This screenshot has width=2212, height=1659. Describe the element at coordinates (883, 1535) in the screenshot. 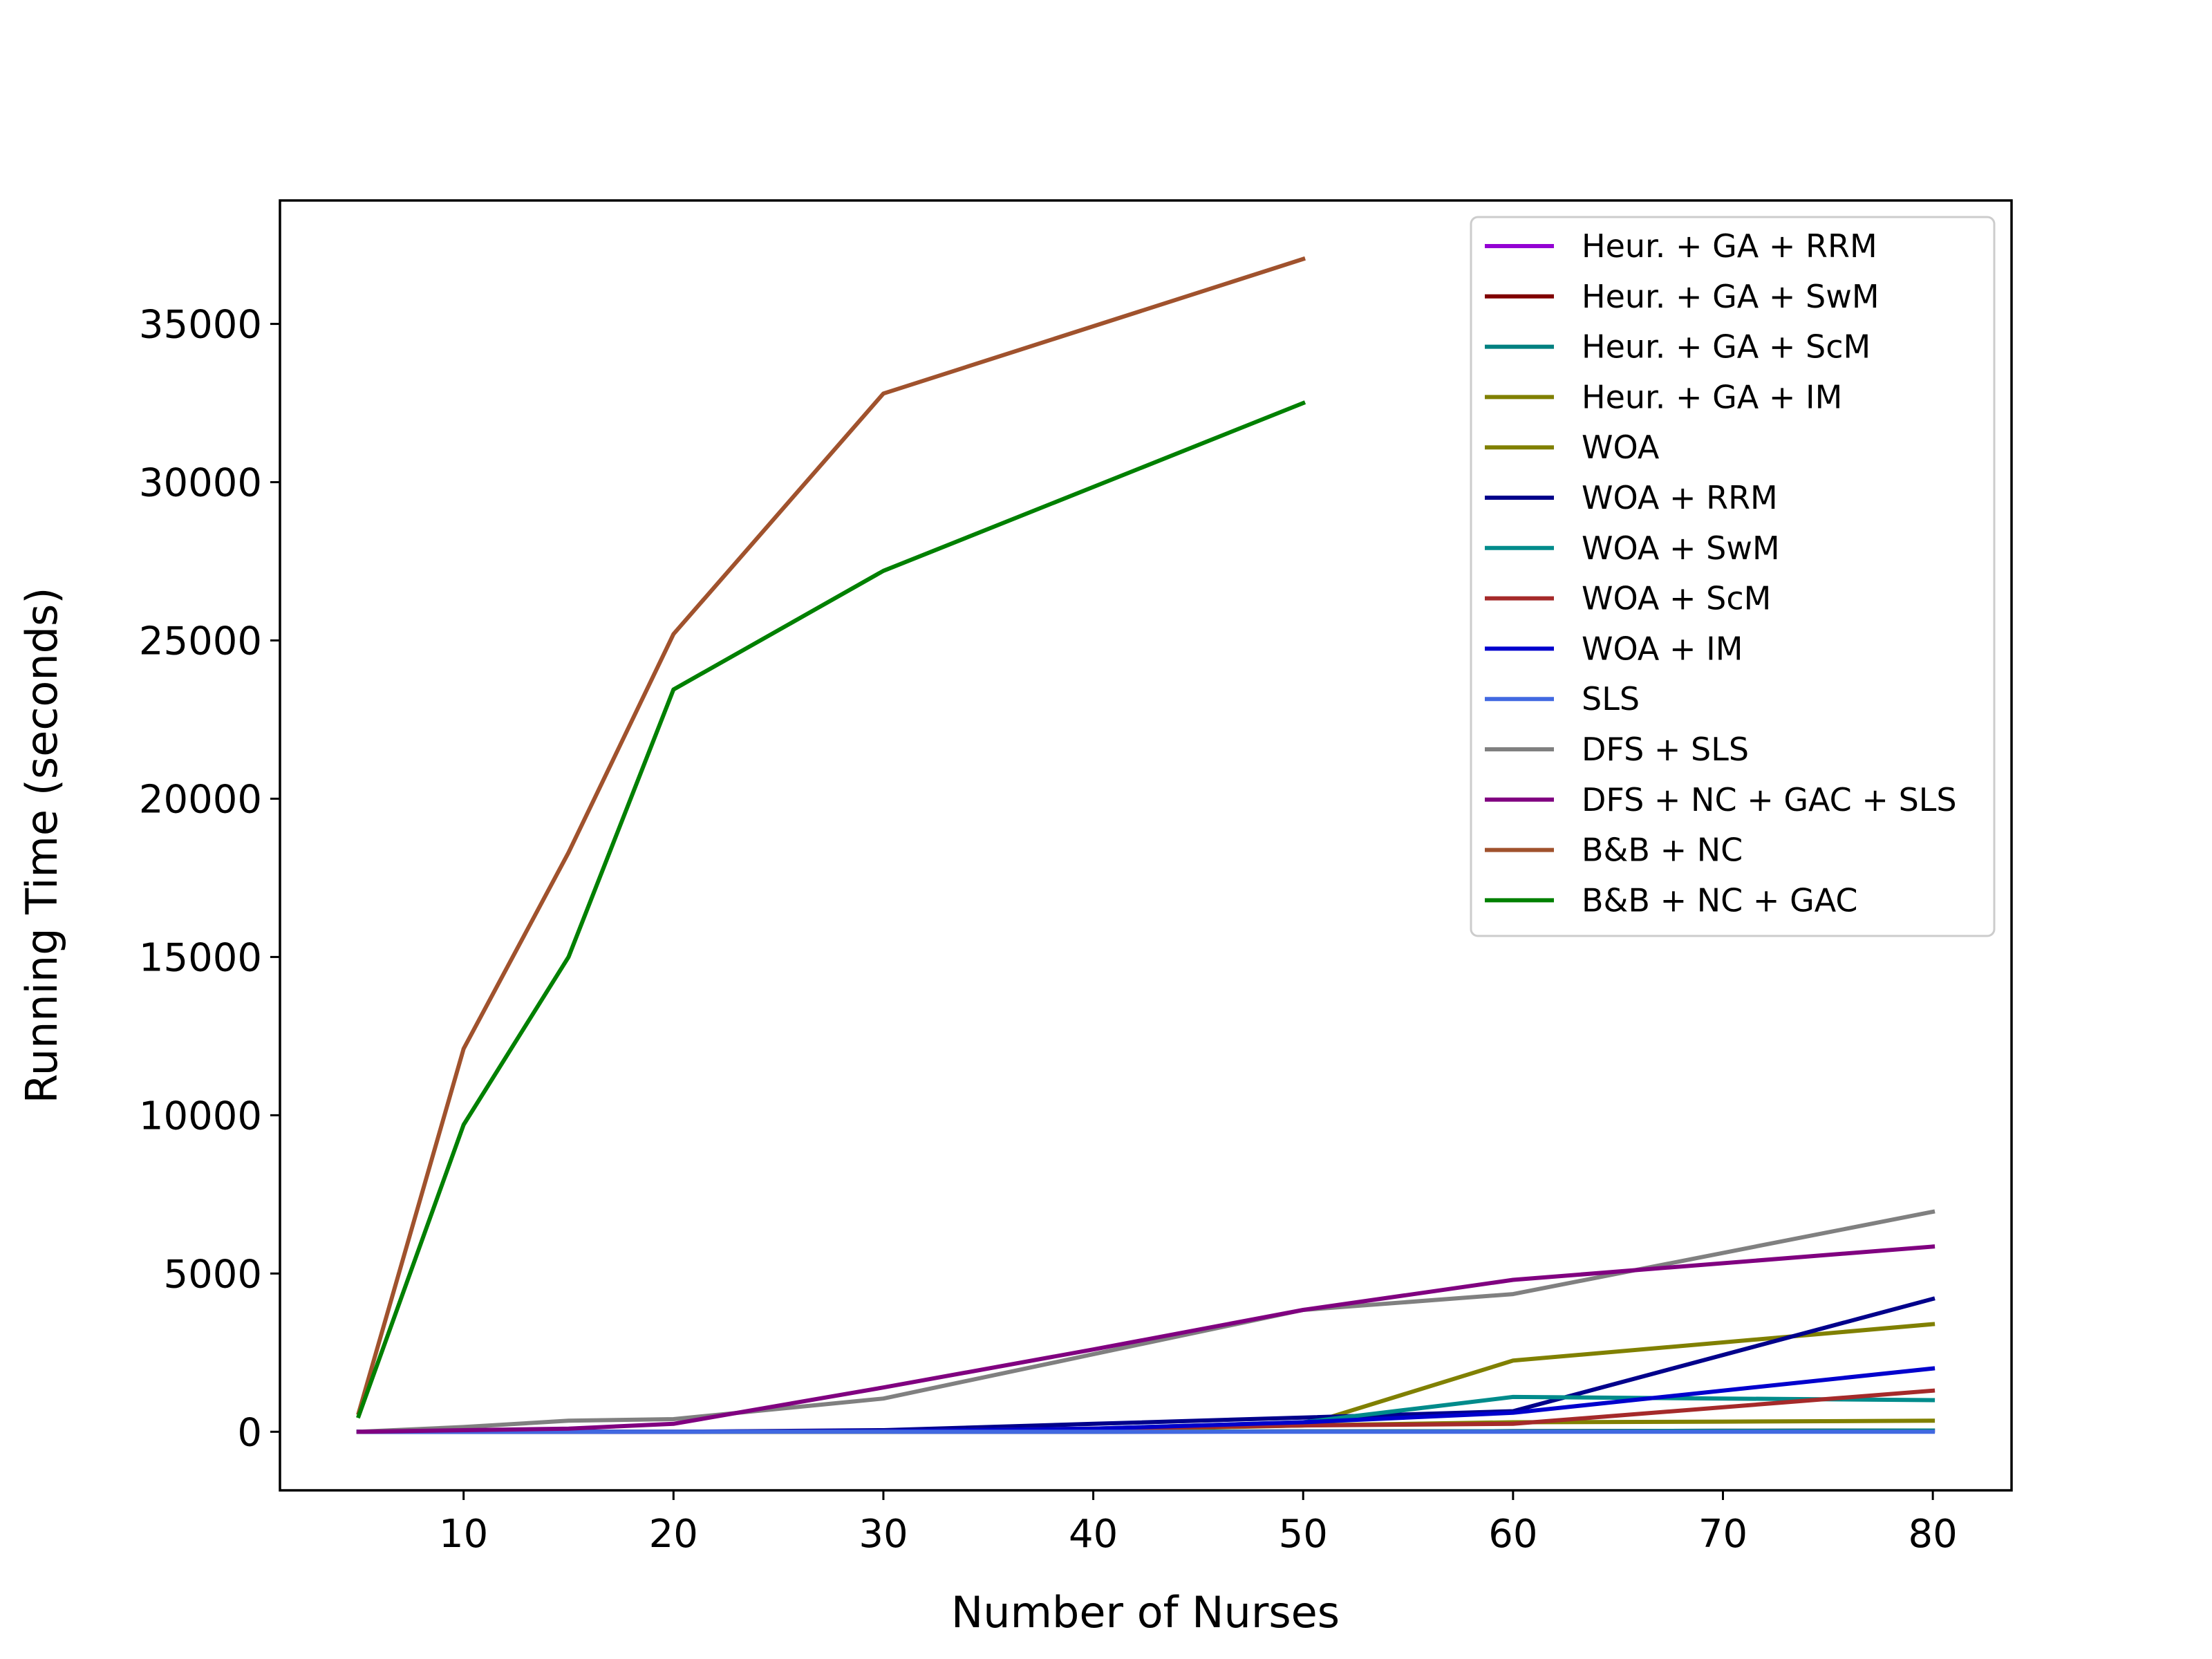

I see `x-tick-label: 30` at that location.